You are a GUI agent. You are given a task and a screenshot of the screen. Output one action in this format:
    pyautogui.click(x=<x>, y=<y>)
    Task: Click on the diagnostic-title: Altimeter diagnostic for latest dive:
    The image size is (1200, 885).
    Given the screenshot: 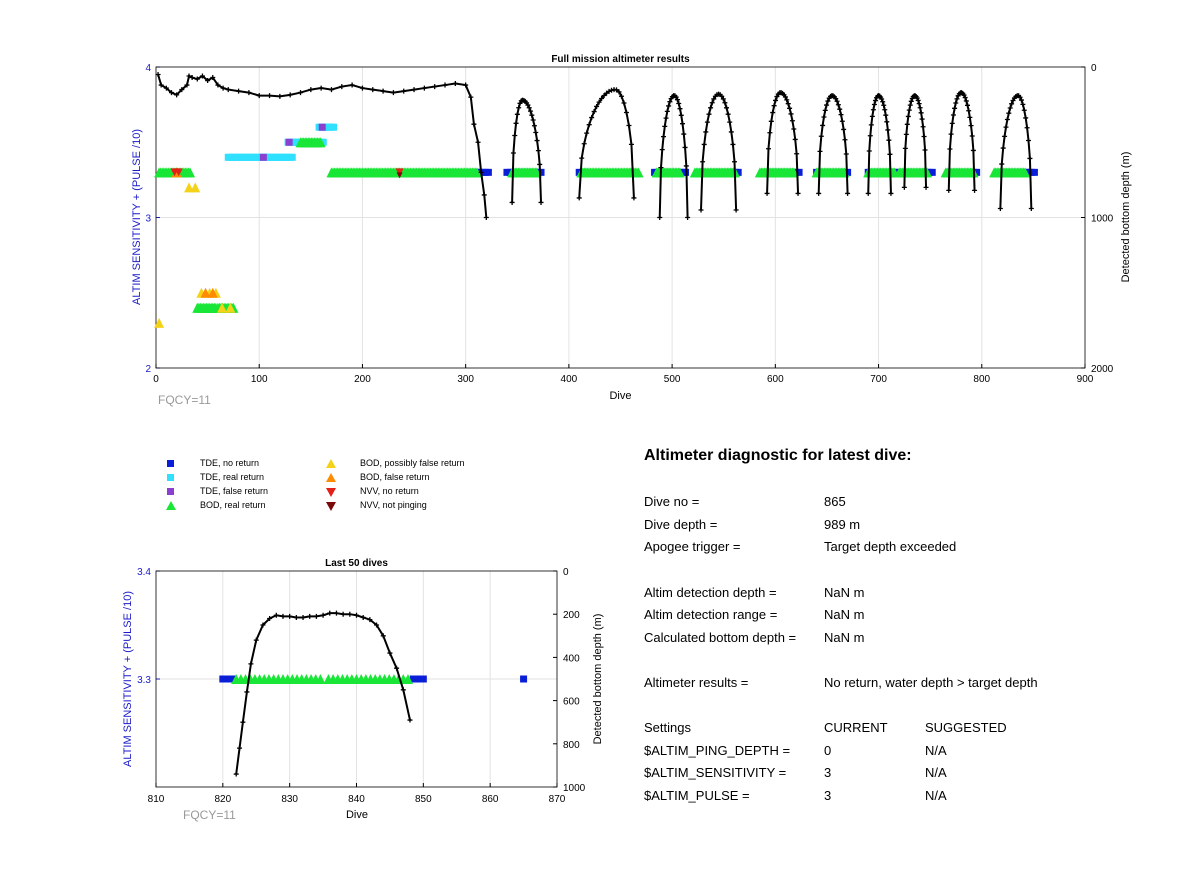 What is the action you would take?
    pyautogui.click(x=778, y=455)
    